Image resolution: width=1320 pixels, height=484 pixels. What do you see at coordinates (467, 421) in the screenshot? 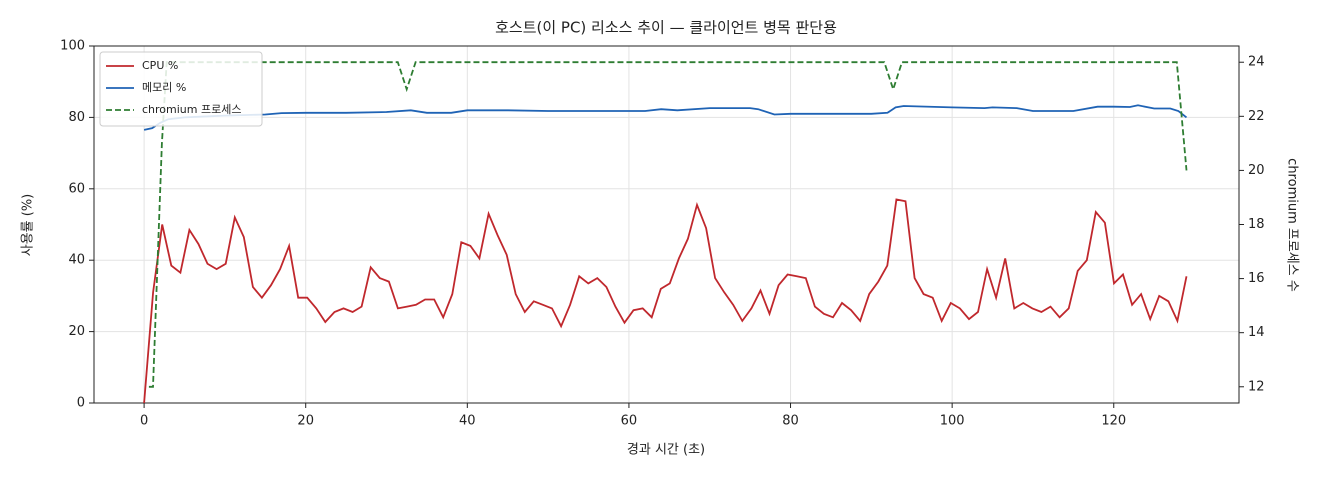
I see `x-tick-label: 40` at bounding box center [467, 421].